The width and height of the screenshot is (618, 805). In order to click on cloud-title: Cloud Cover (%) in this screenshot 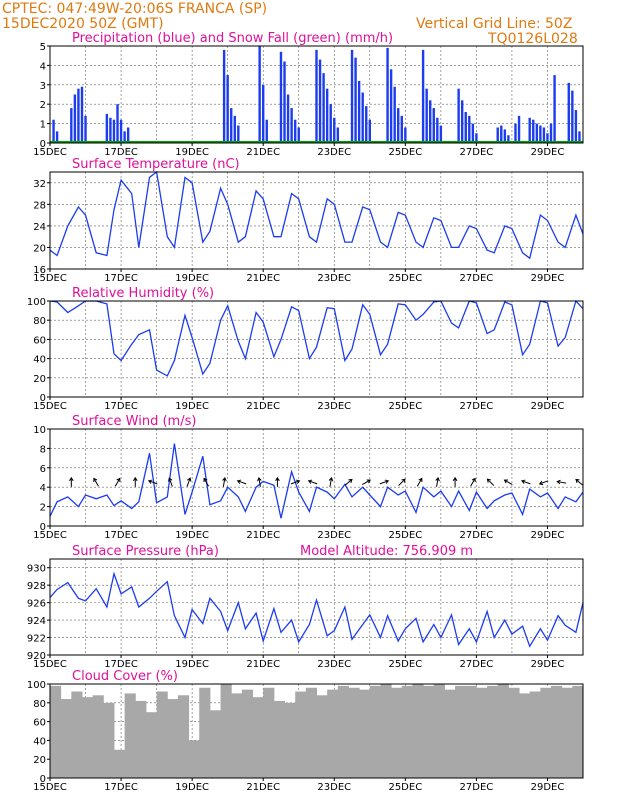, I will do `click(125, 676)`.